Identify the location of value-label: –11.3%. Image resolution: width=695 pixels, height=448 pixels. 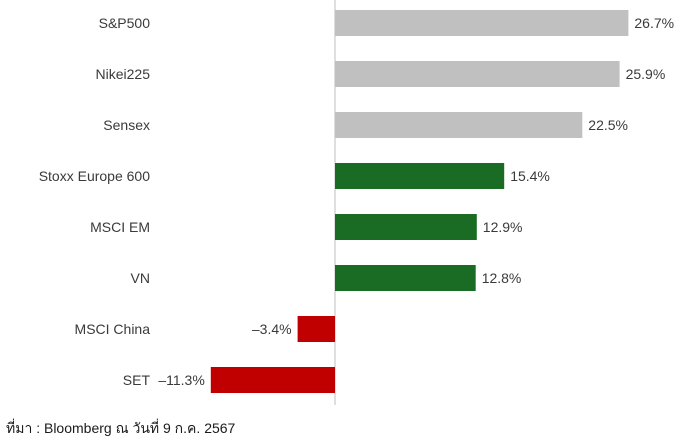
(181, 380).